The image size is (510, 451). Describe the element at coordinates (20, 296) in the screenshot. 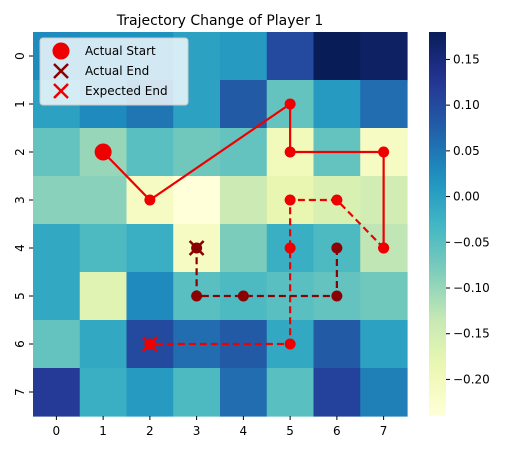

I see `y-tick-label: 5` at that location.